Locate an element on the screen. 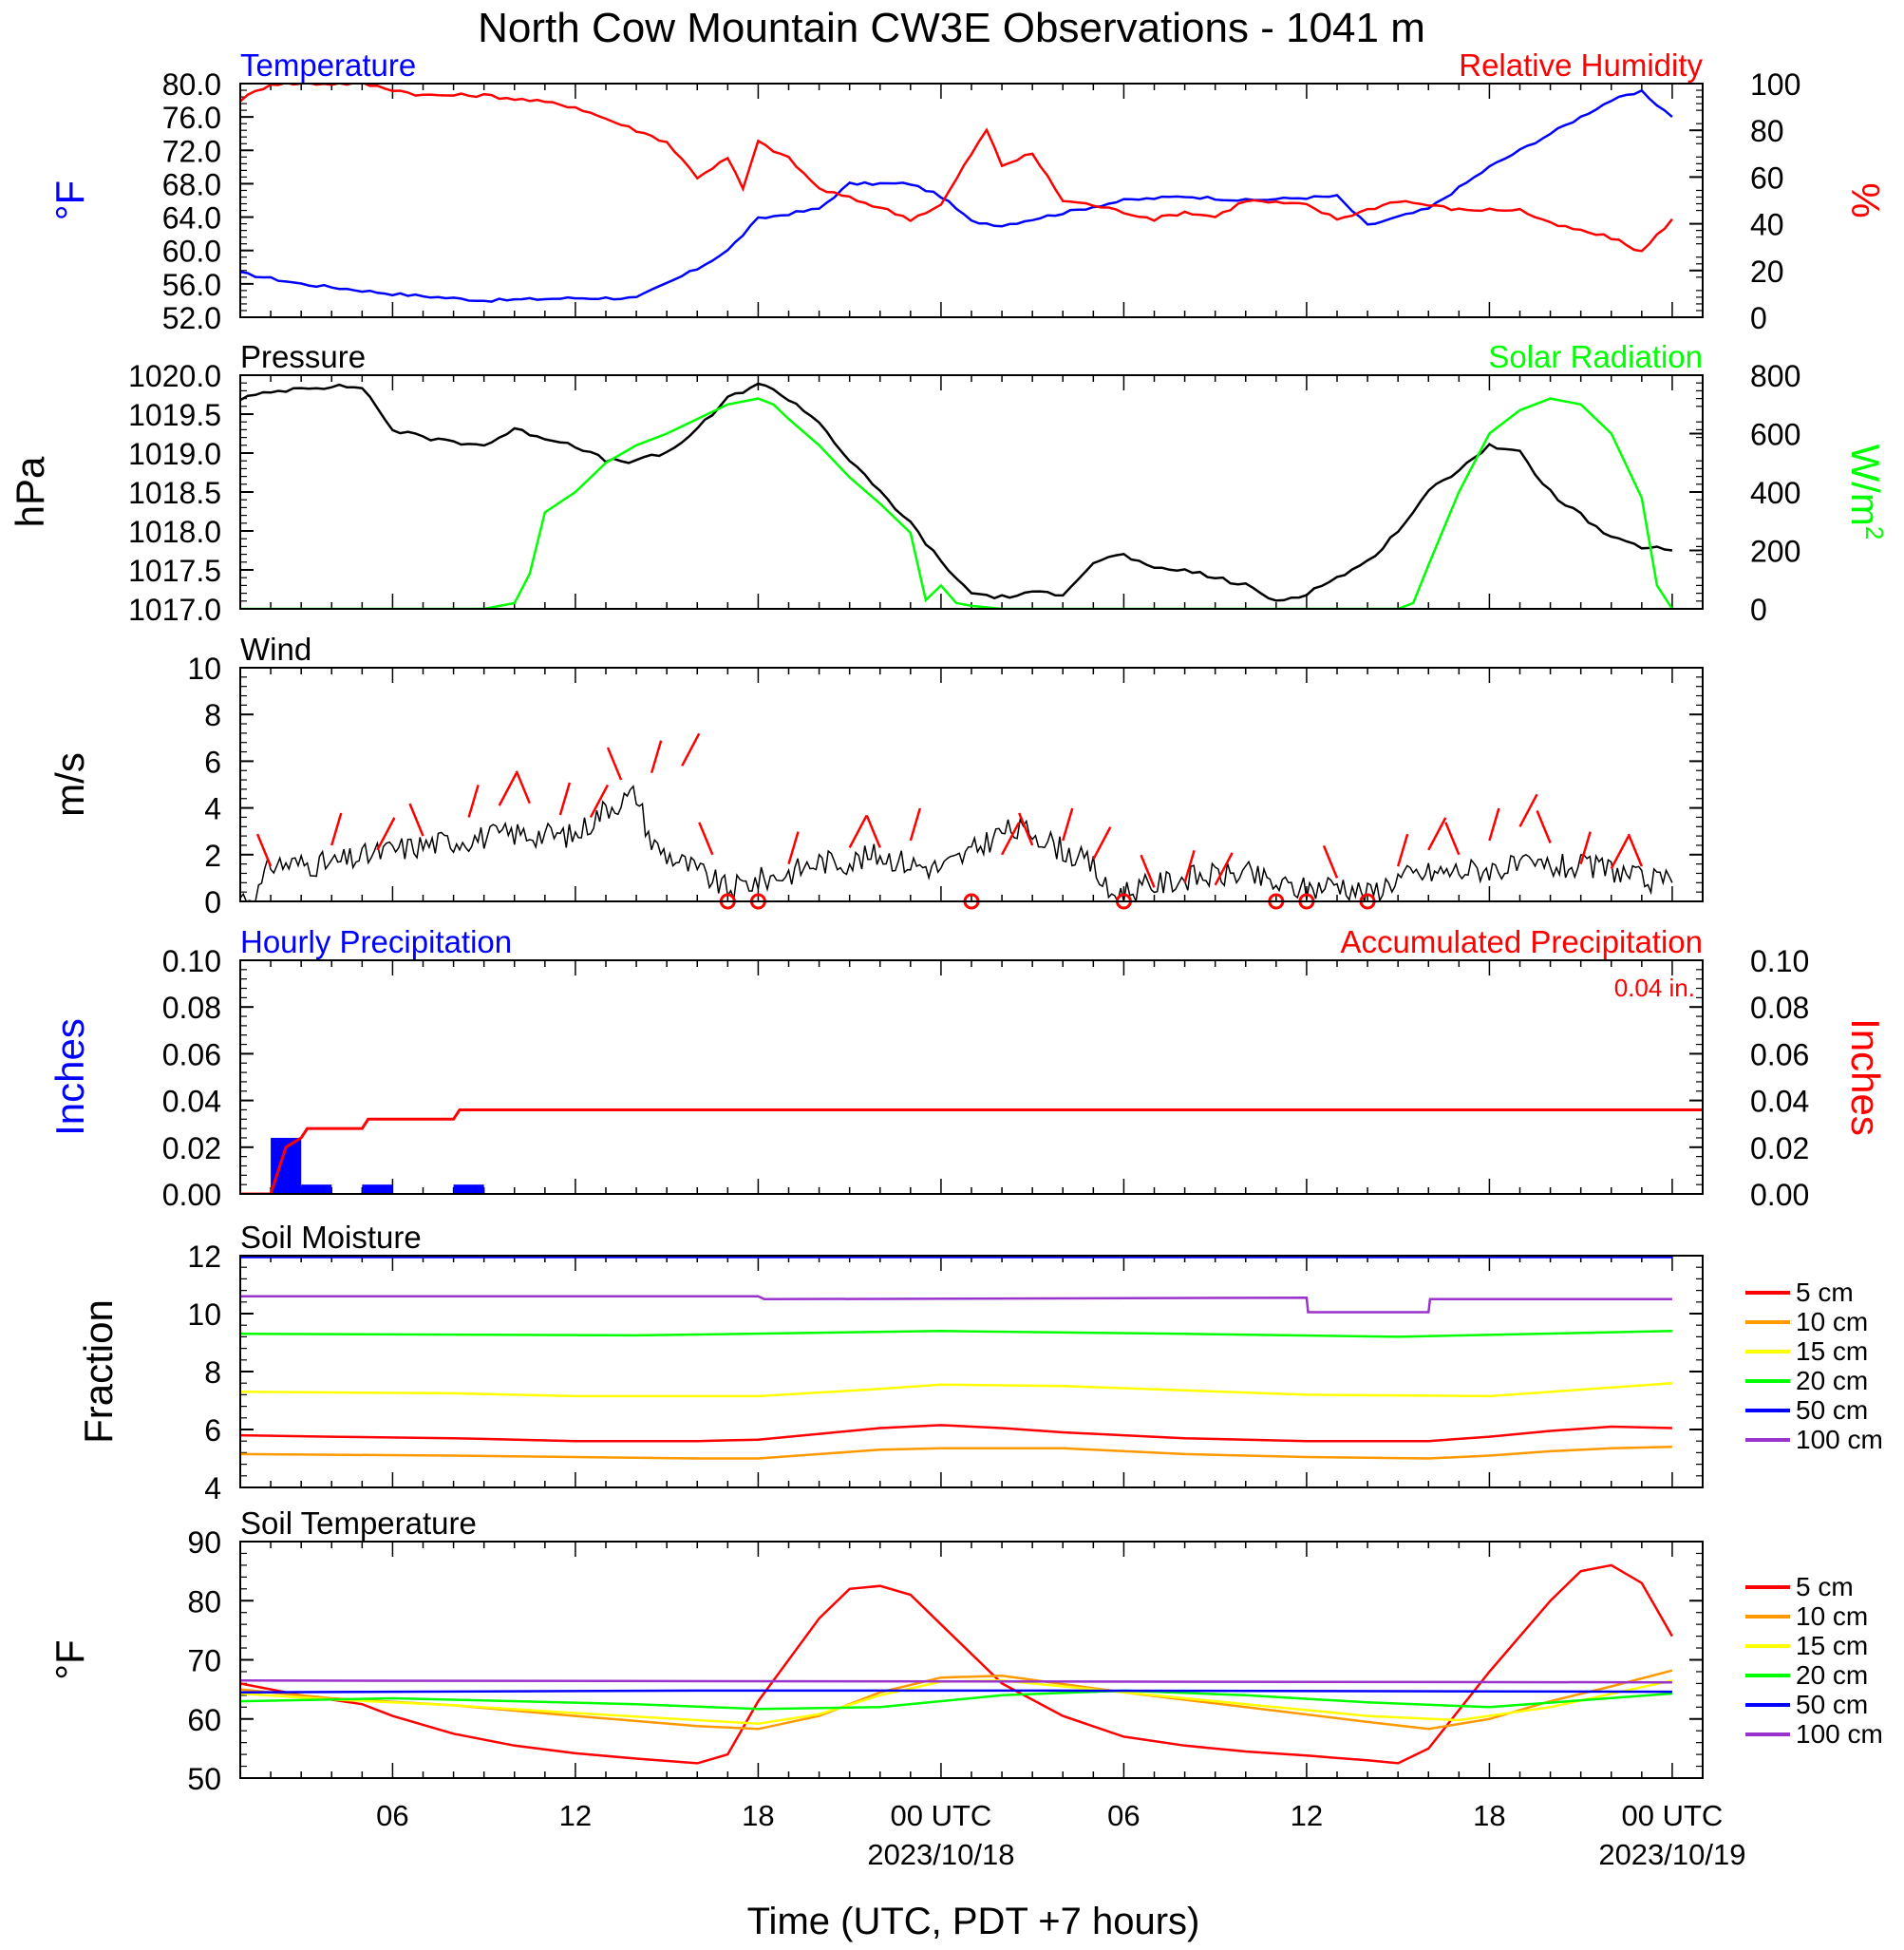  y-tick-label-left: 52.0 is located at coordinates (192, 318).